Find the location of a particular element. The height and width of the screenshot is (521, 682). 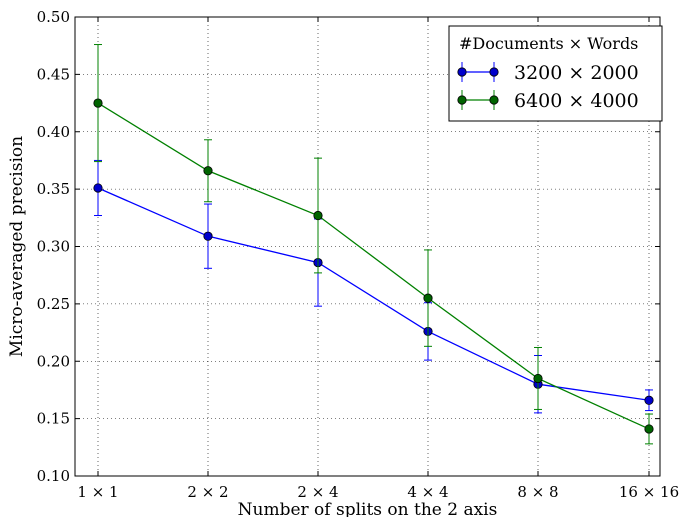

y-tick-label: 0.30 is located at coordinates (53, 247).